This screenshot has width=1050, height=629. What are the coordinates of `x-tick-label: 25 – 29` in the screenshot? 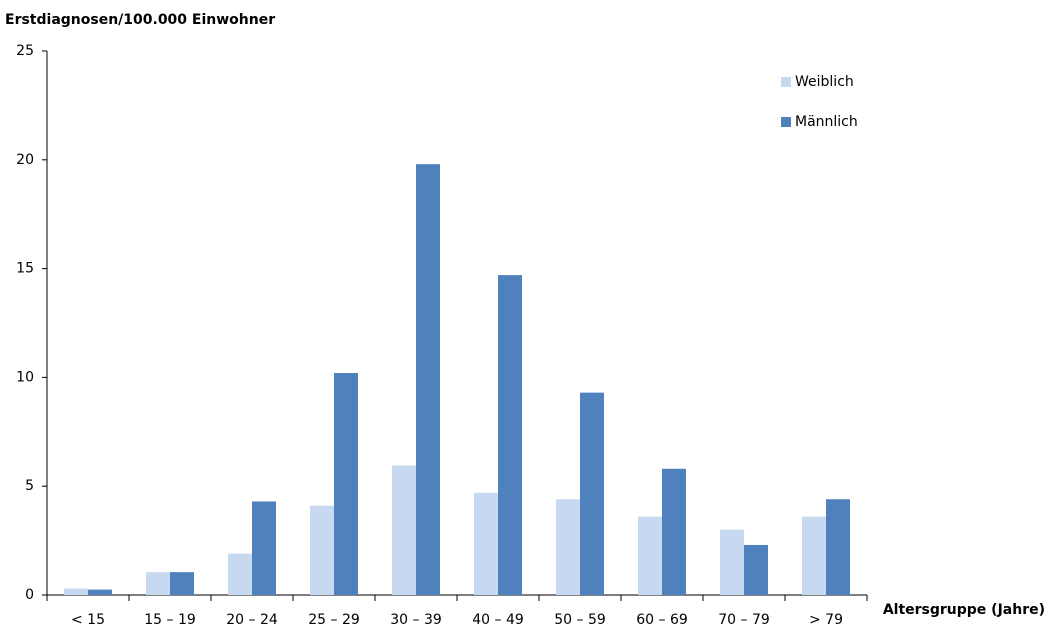 It's located at (334, 618).